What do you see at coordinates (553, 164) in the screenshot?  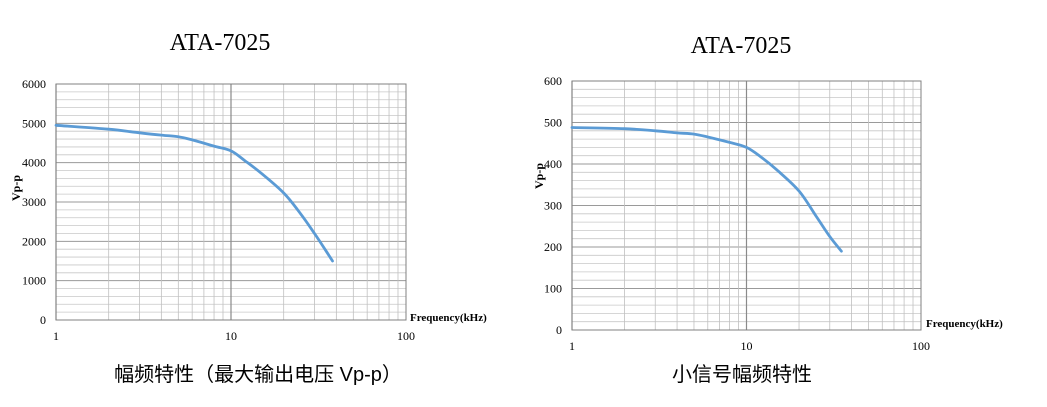 I see `y-tick-label: 400` at bounding box center [553, 164].